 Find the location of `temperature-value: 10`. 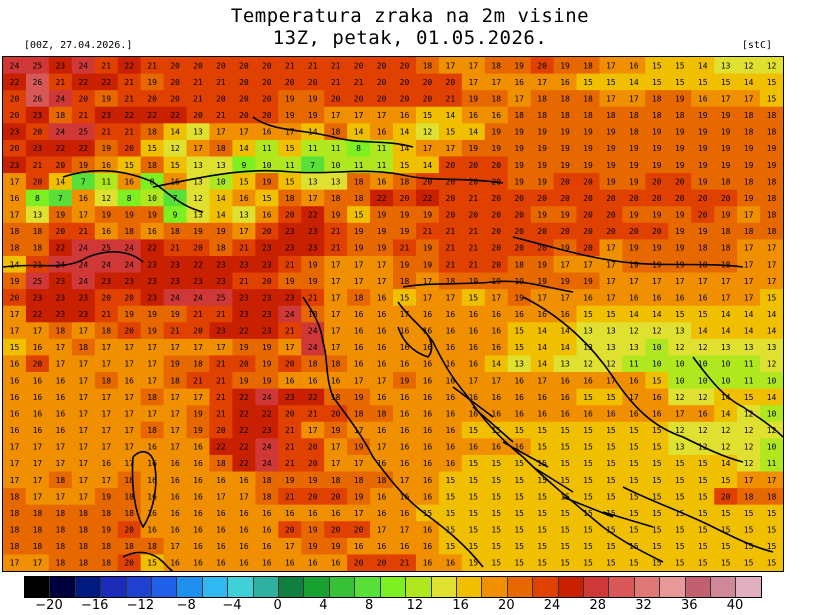

temperature-value: 10 is located at coordinates (657, 364).